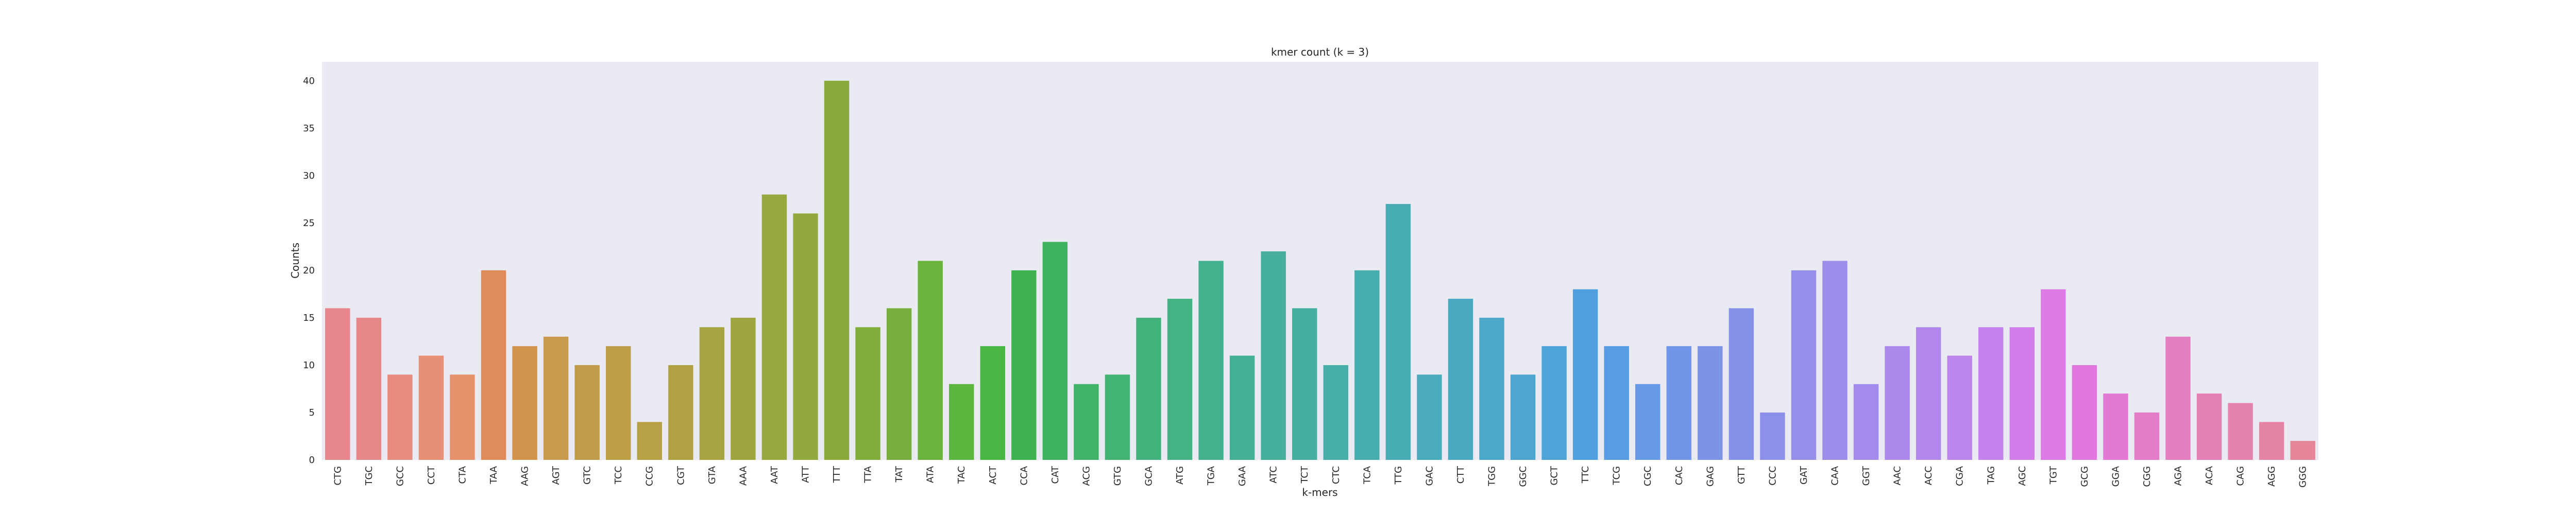 The width and height of the screenshot is (2576, 515). Describe the element at coordinates (462, 417) in the screenshot. I see `bar-cta` at that location.